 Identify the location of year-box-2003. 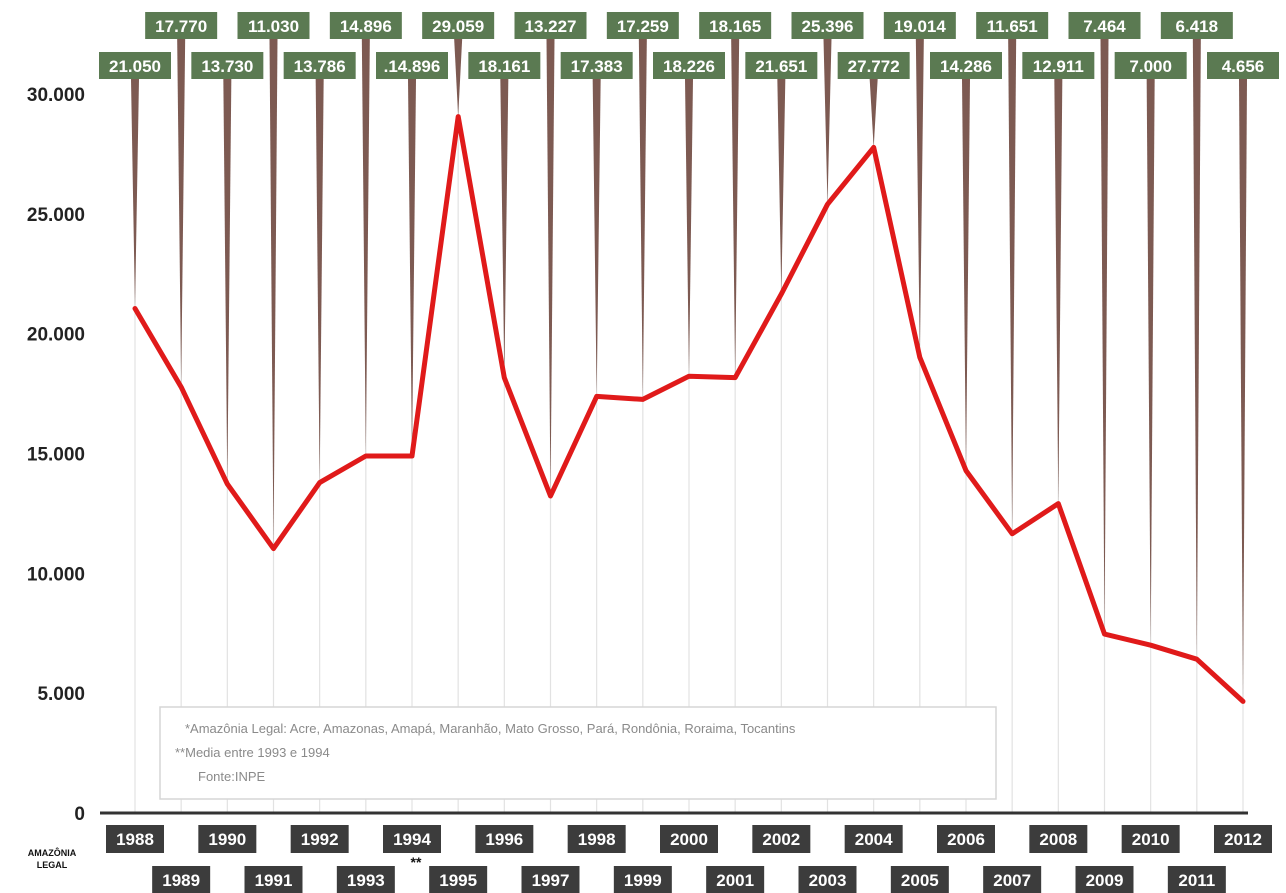
(827, 879).